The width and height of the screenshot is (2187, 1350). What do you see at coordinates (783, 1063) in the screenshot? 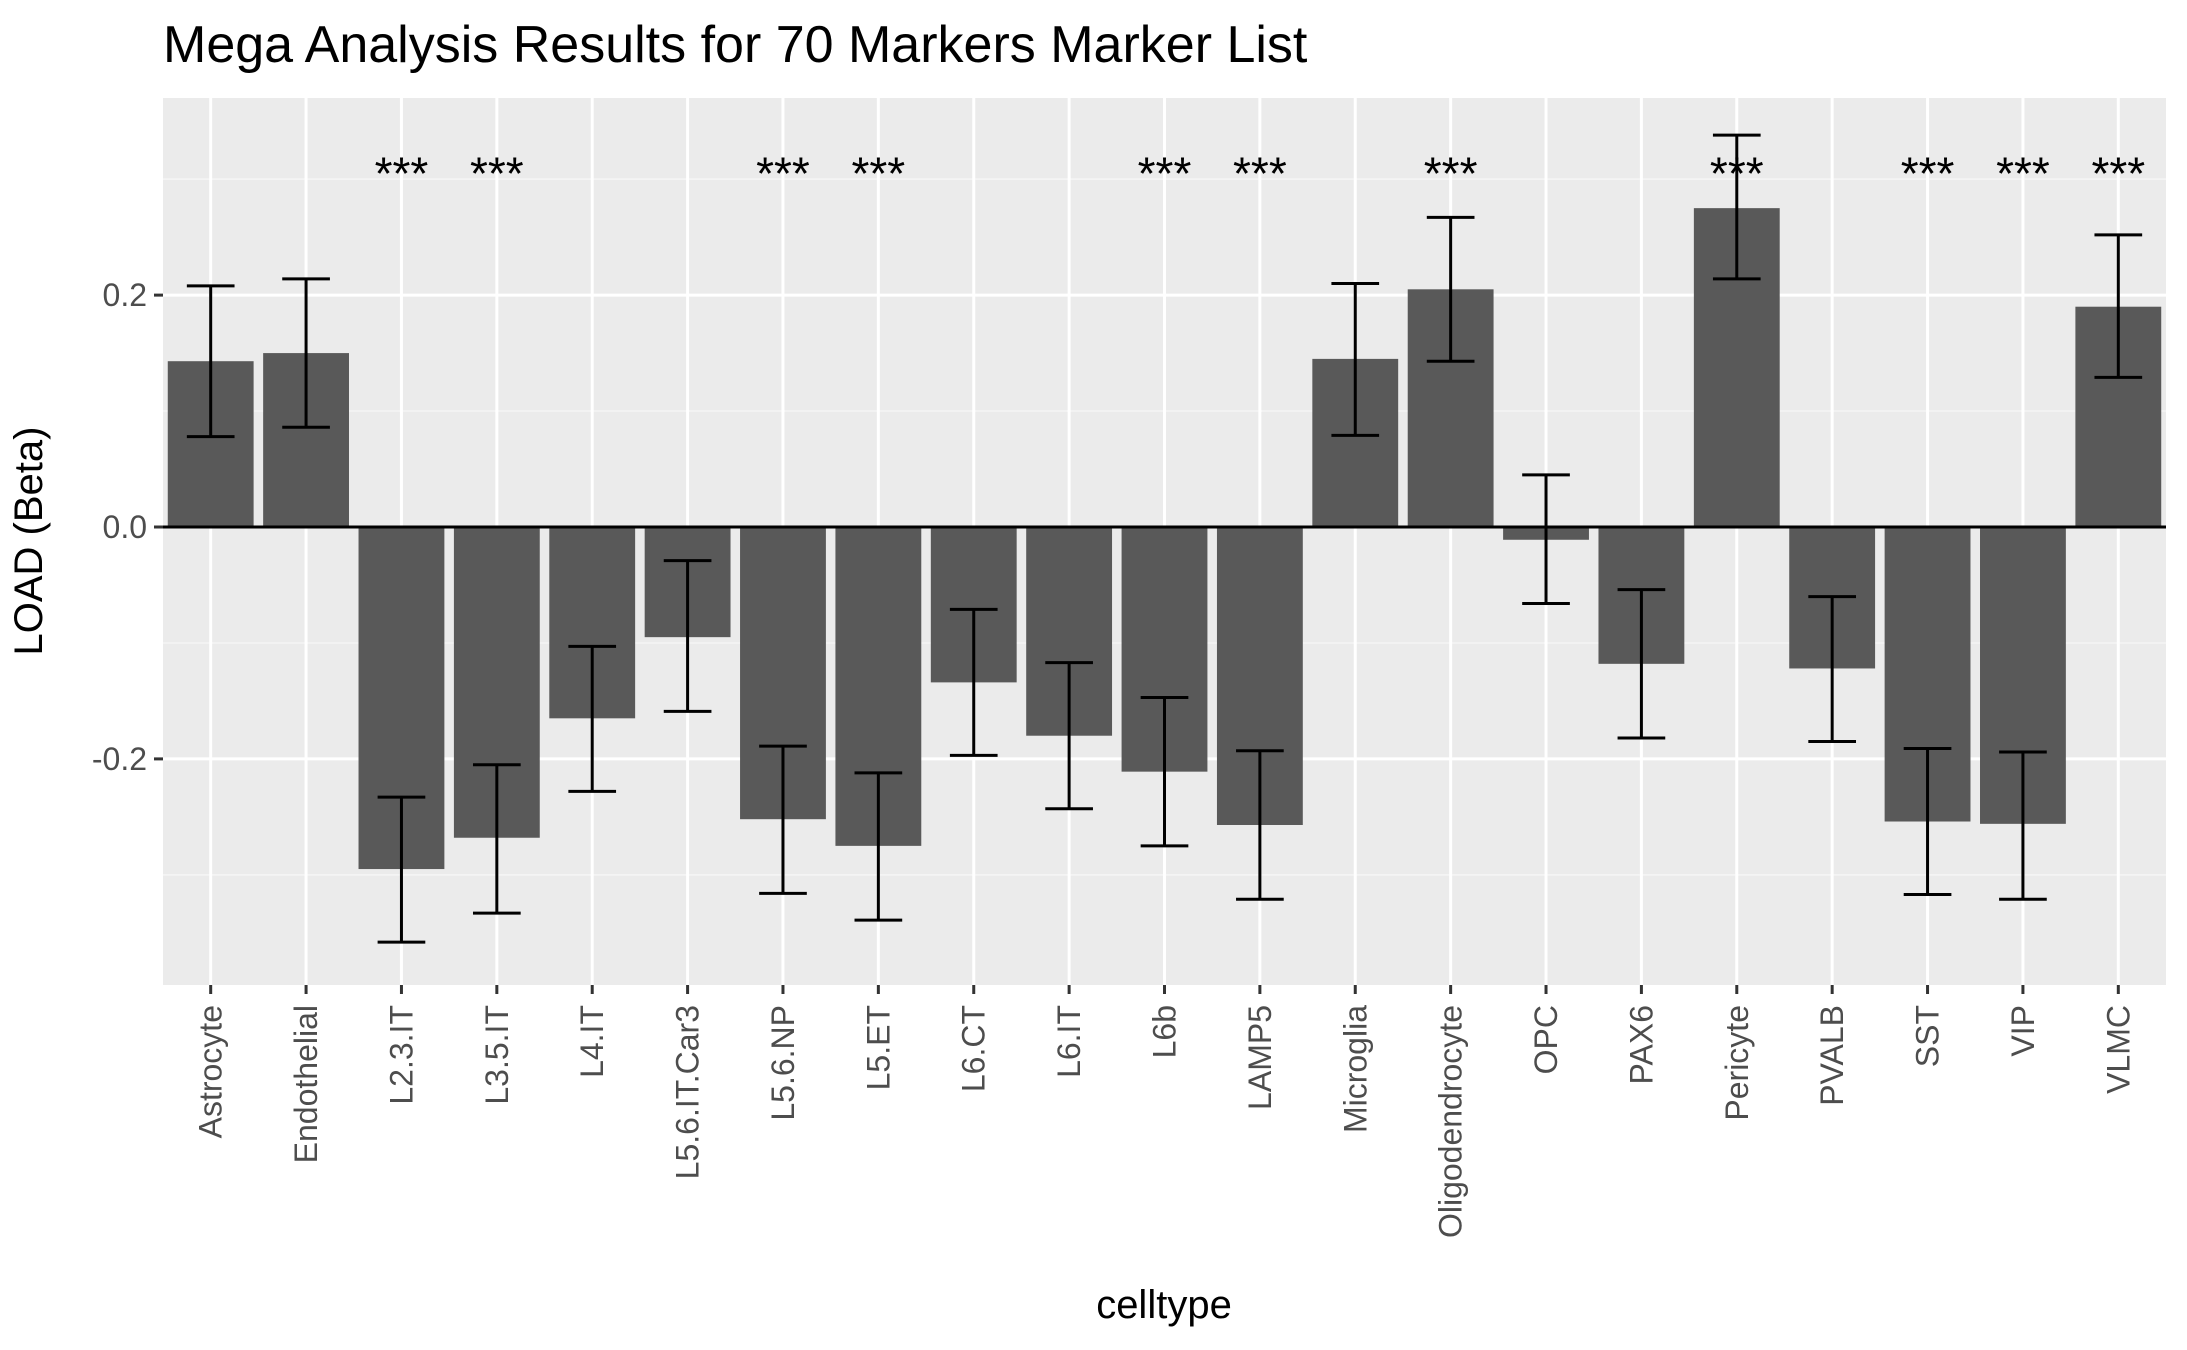
I see `x-tick-label: L5.6.NP` at bounding box center [783, 1063].